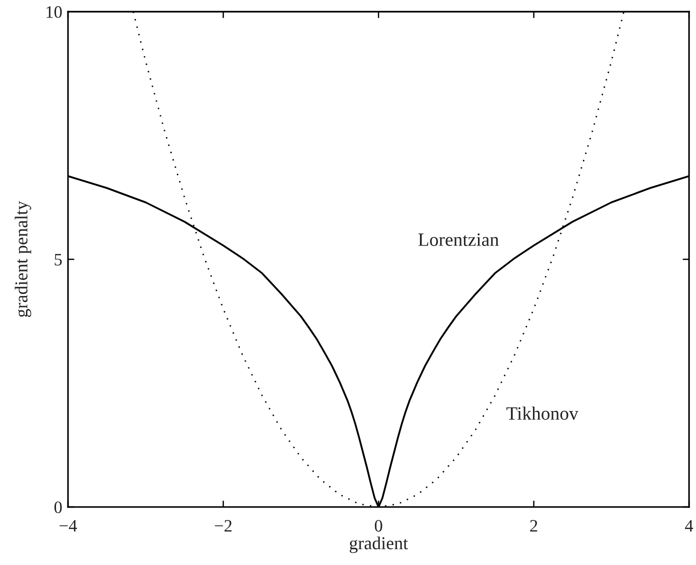 This screenshot has height=565, width=696. Describe the element at coordinates (54, 12) in the screenshot. I see `y-tick-label: 10` at that location.